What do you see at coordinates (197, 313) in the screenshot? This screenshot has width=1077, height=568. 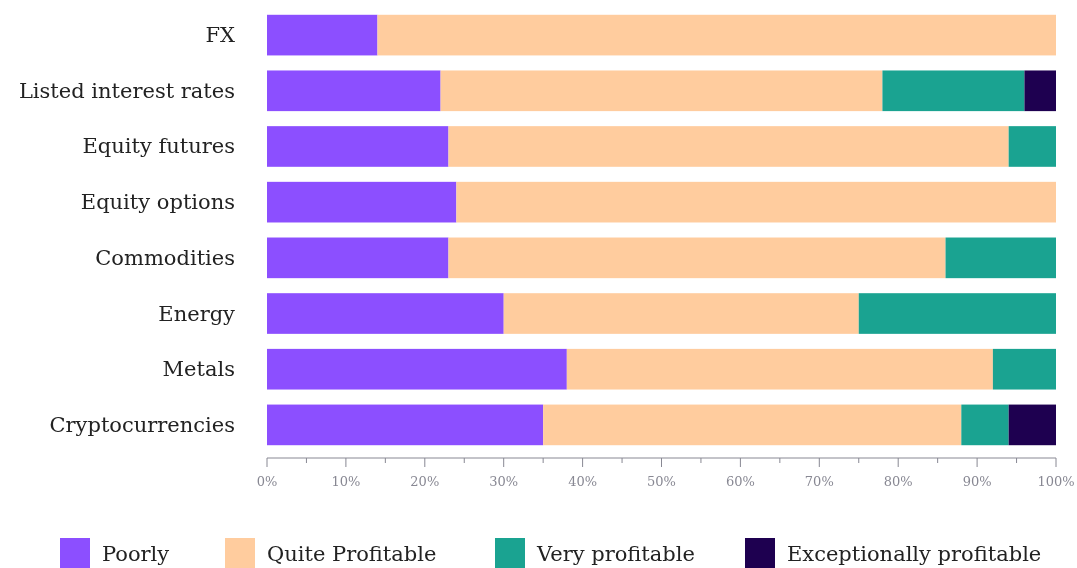 I see `y-tick-label: Energy` at bounding box center [197, 313].